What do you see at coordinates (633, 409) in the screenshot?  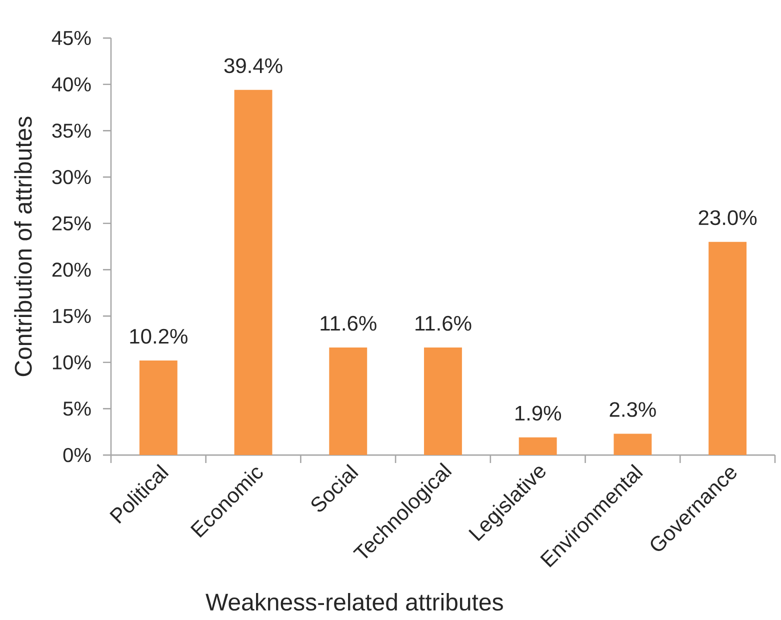 I see `data-label: 2.3%` at bounding box center [633, 409].